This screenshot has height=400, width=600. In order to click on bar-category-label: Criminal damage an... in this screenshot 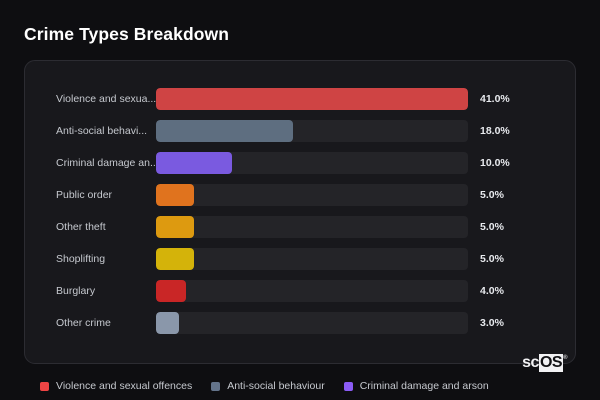, I will do `click(106, 163)`.